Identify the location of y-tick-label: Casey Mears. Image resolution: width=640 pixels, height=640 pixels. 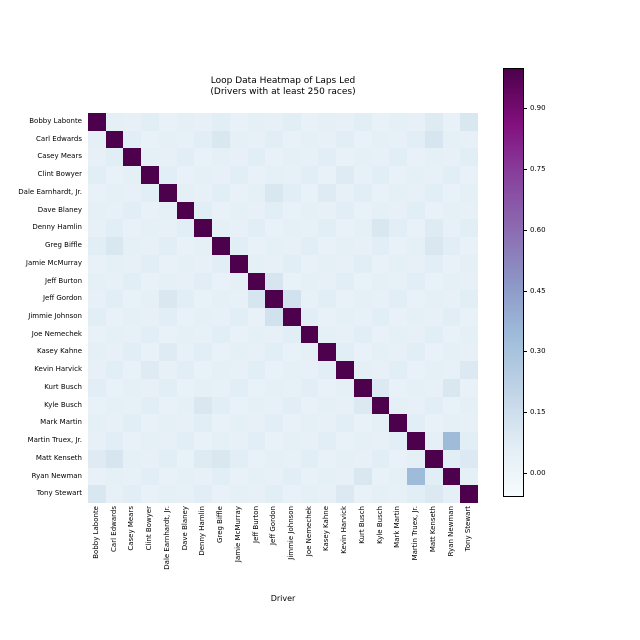
(59, 156).